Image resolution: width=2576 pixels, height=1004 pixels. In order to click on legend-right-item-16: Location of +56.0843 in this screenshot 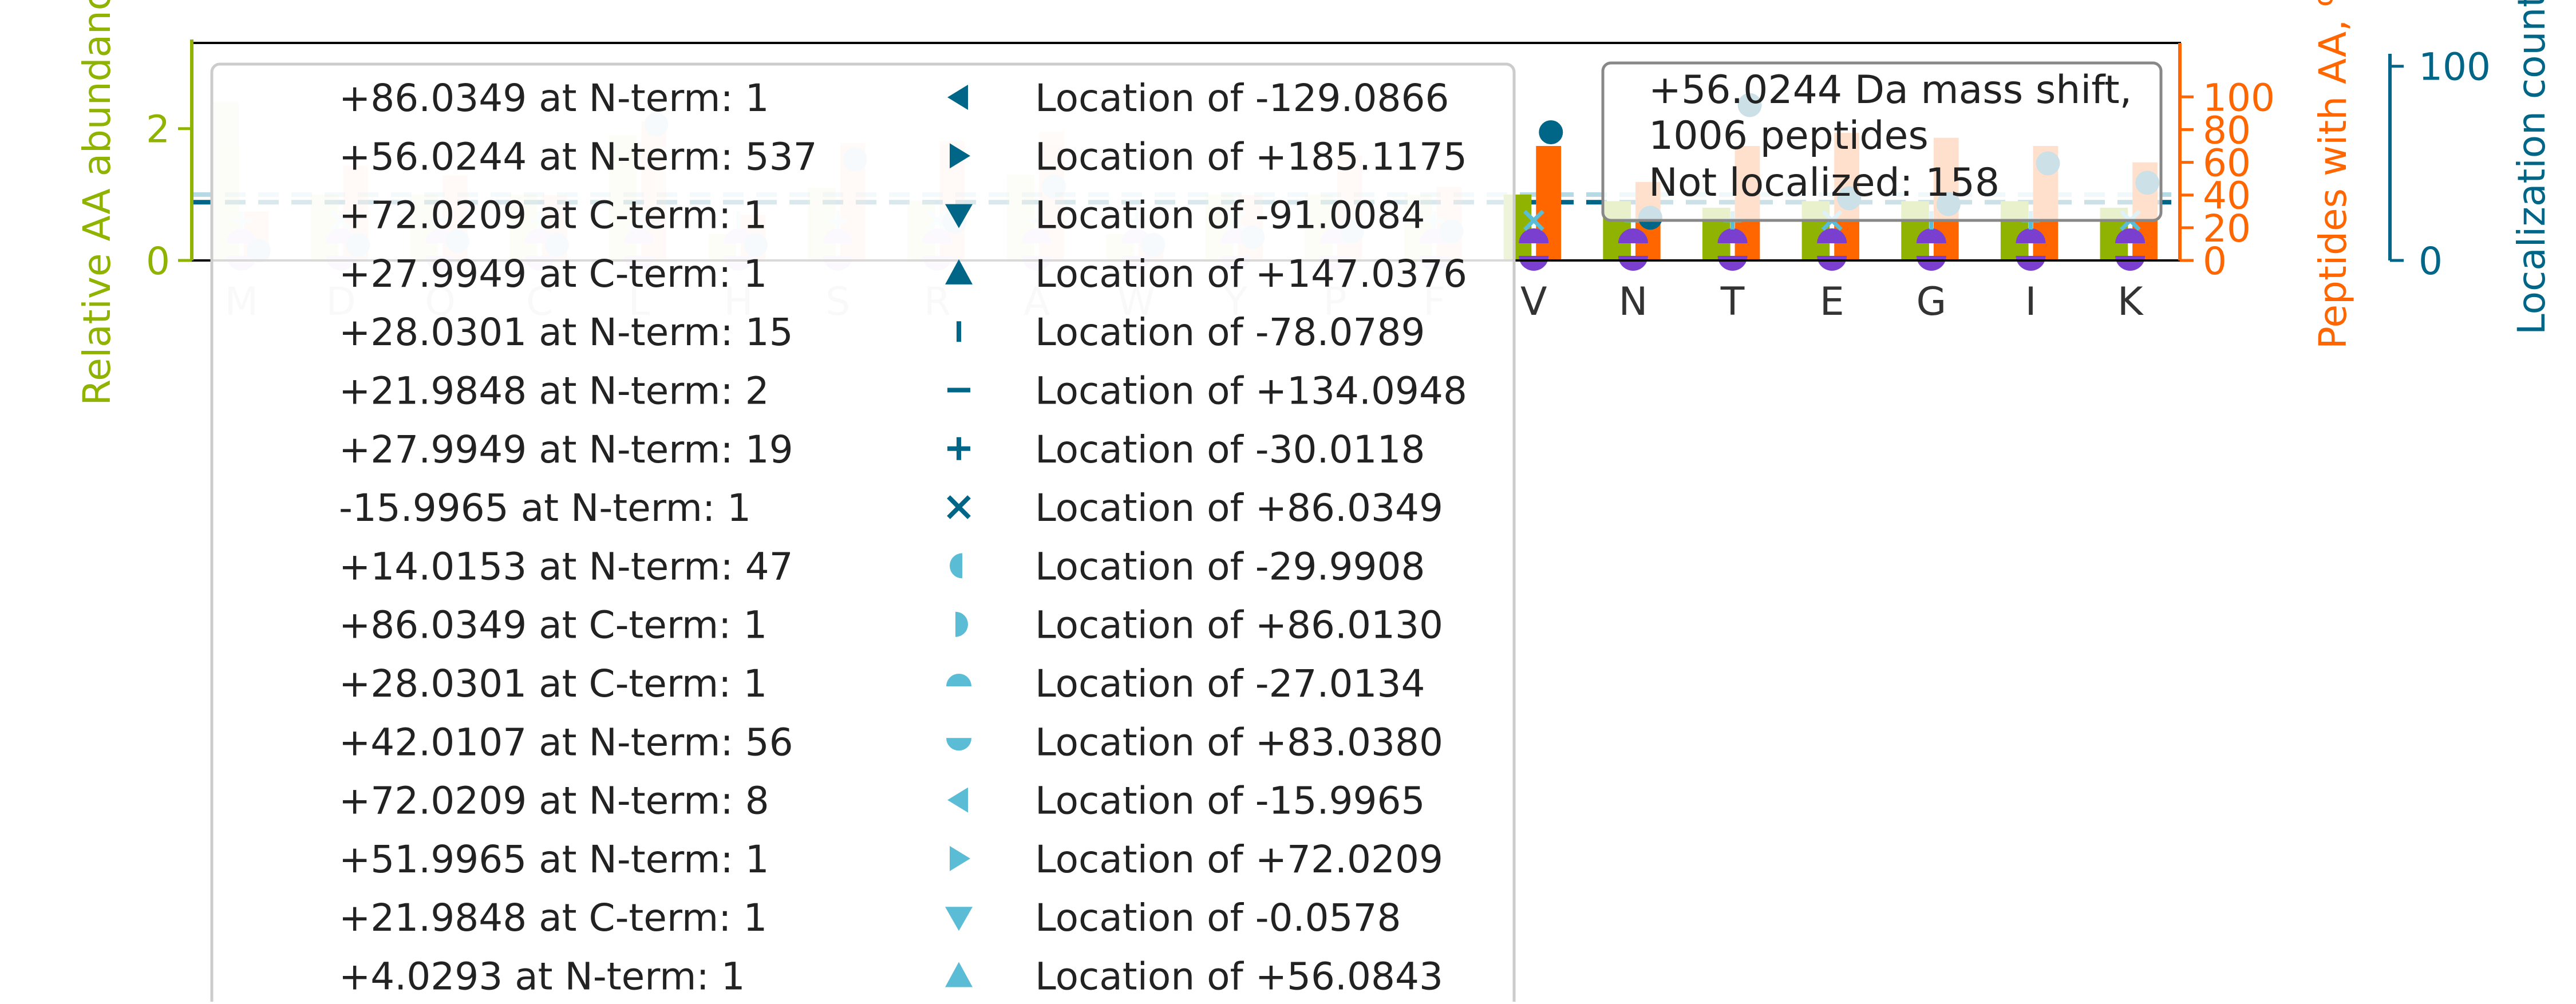, I will do `click(1239, 977)`.